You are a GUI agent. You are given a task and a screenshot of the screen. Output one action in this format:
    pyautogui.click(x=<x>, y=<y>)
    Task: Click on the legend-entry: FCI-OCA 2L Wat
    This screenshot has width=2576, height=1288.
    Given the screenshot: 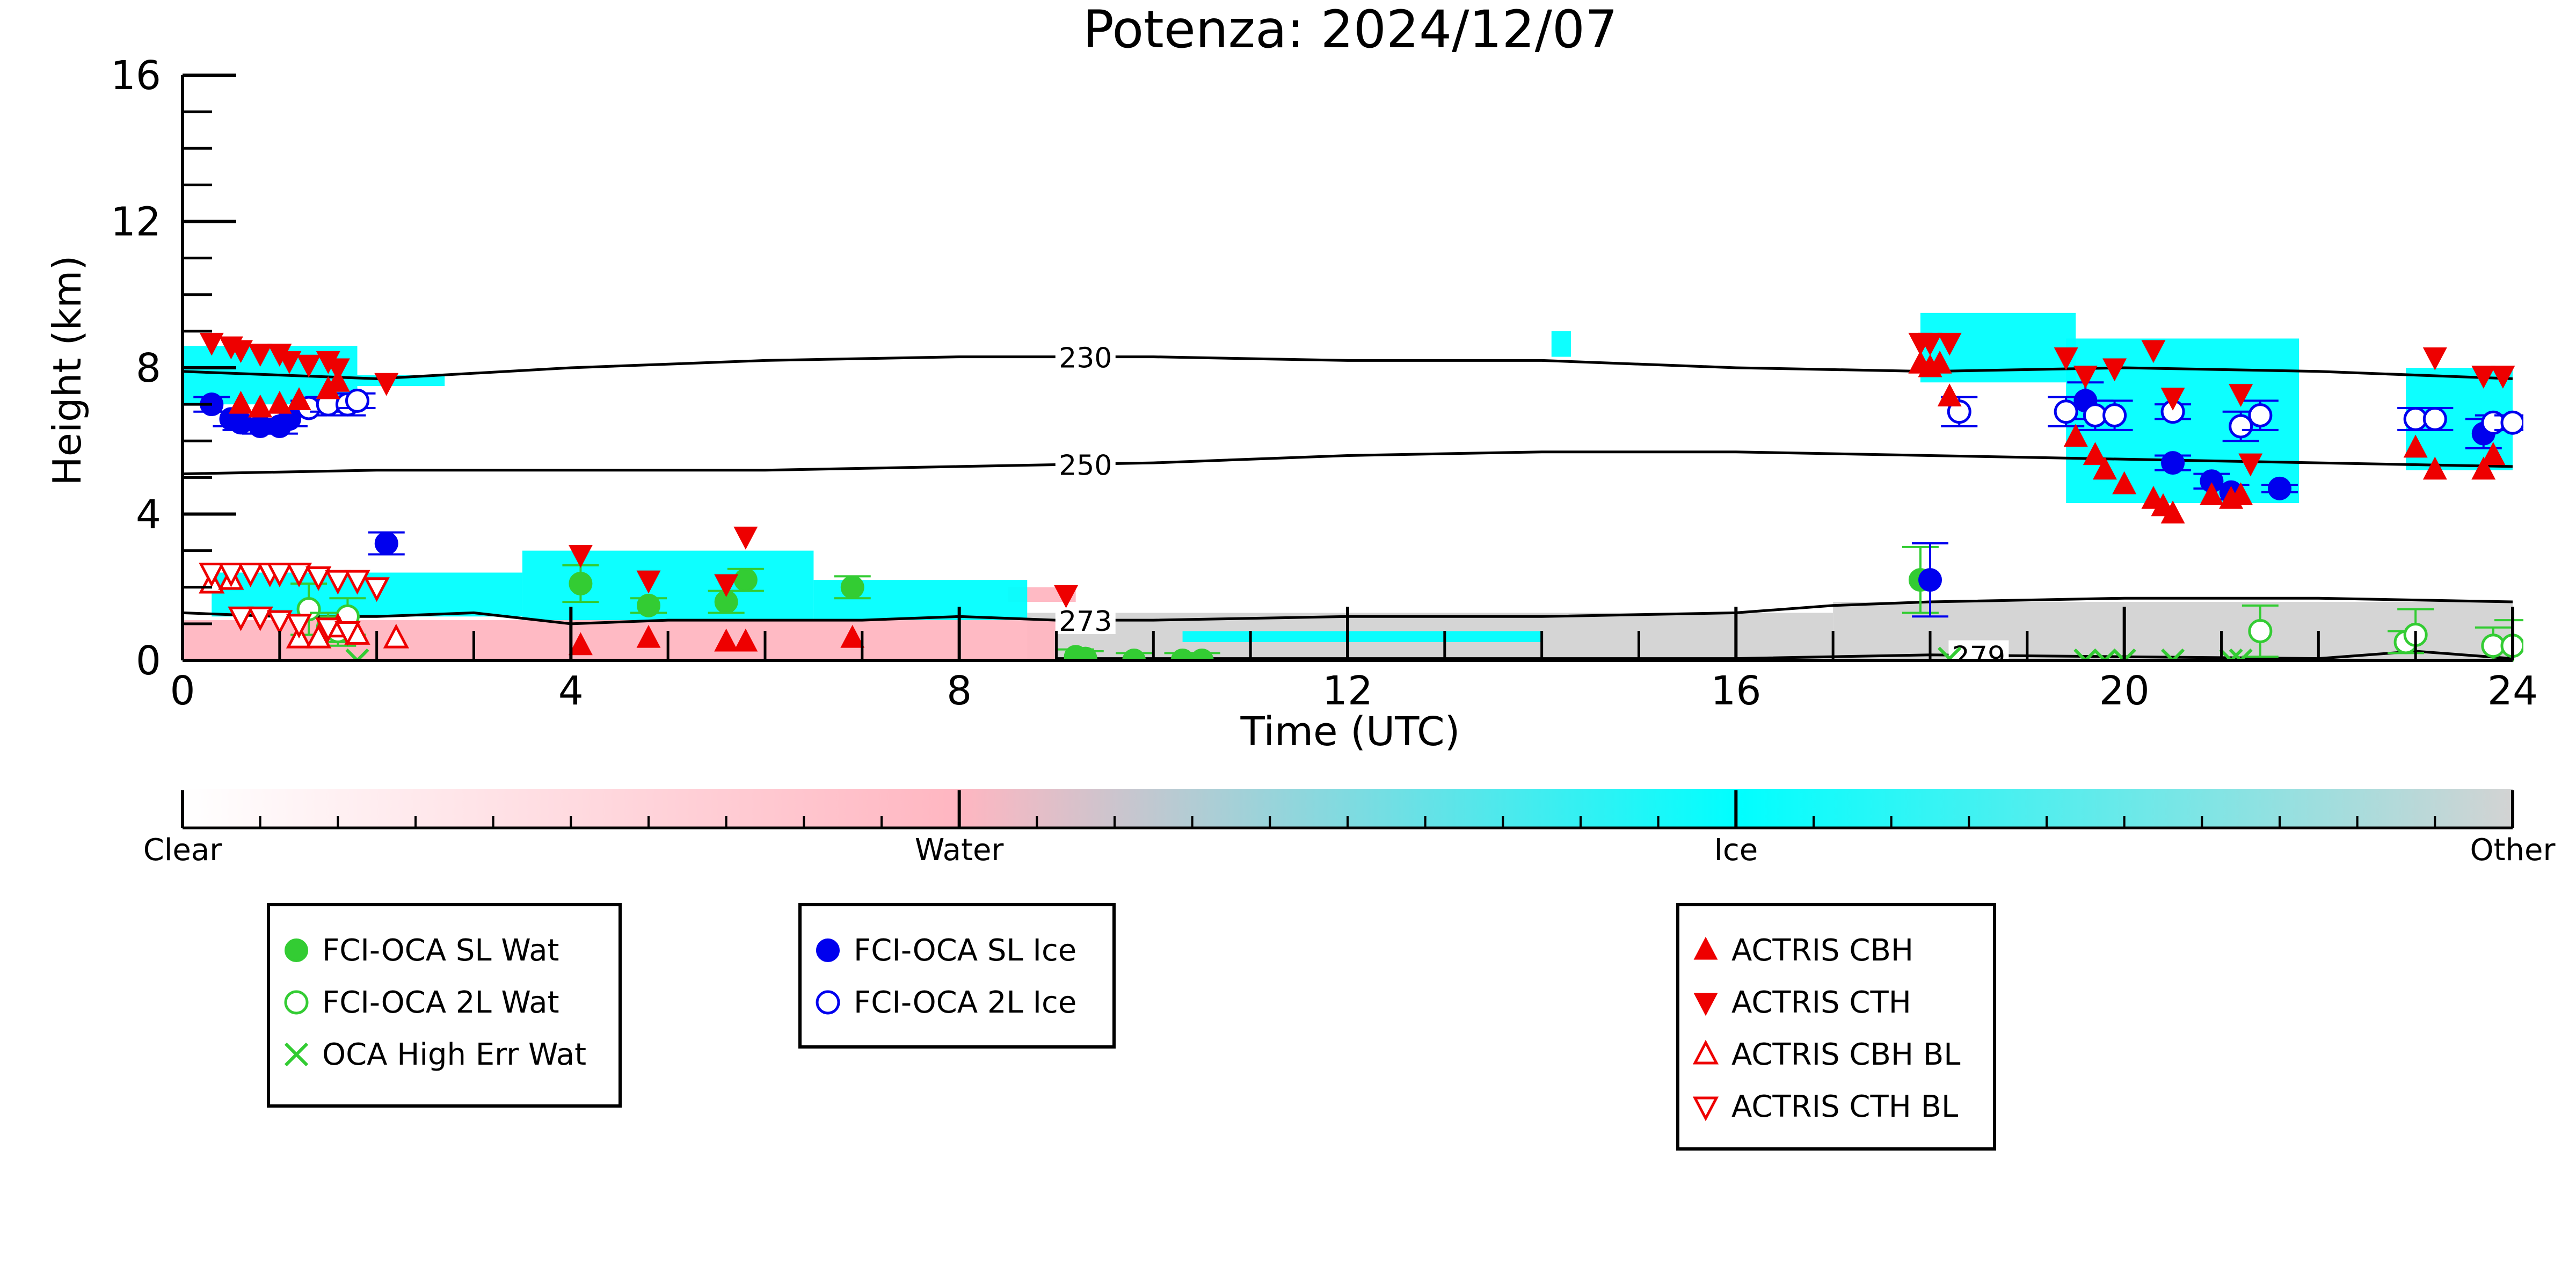 What is the action you would take?
    pyautogui.click(x=421, y=1002)
    